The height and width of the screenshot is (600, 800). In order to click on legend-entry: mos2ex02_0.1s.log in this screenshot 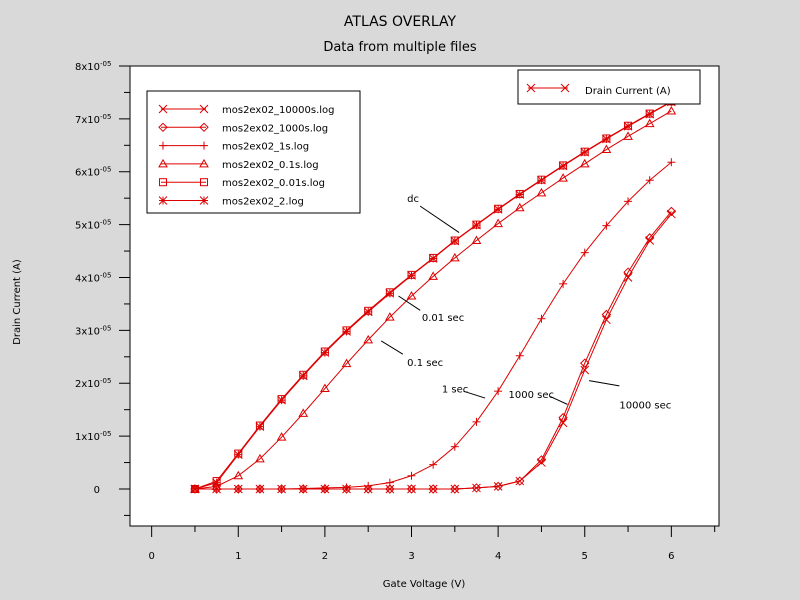, I will do `click(238, 164)`.